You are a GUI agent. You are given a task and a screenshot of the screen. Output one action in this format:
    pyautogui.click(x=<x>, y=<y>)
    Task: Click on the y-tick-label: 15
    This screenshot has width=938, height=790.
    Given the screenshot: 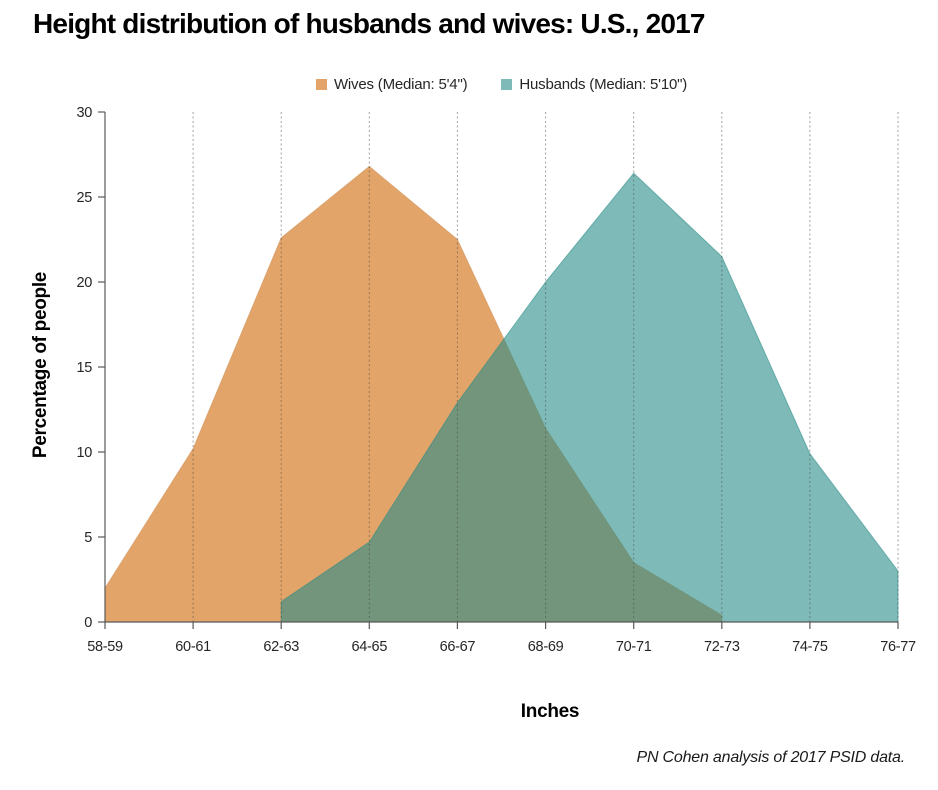 What is the action you would take?
    pyautogui.click(x=84, y=368)
    